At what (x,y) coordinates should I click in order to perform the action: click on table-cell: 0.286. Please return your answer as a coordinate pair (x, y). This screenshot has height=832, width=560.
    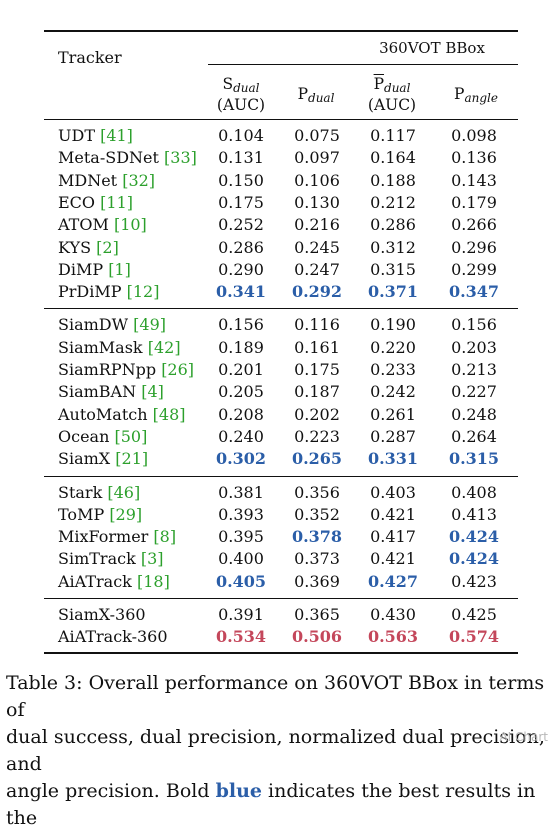
    Looking at the image, I should click on (393, 225).